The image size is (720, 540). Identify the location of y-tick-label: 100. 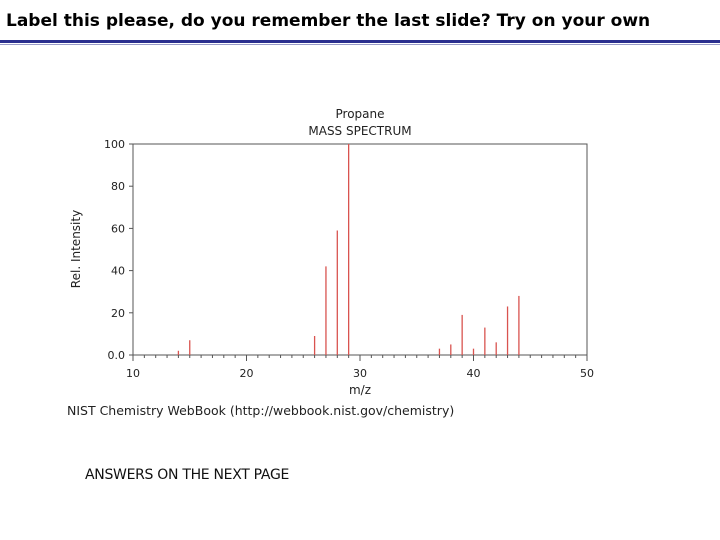
(114, 144).